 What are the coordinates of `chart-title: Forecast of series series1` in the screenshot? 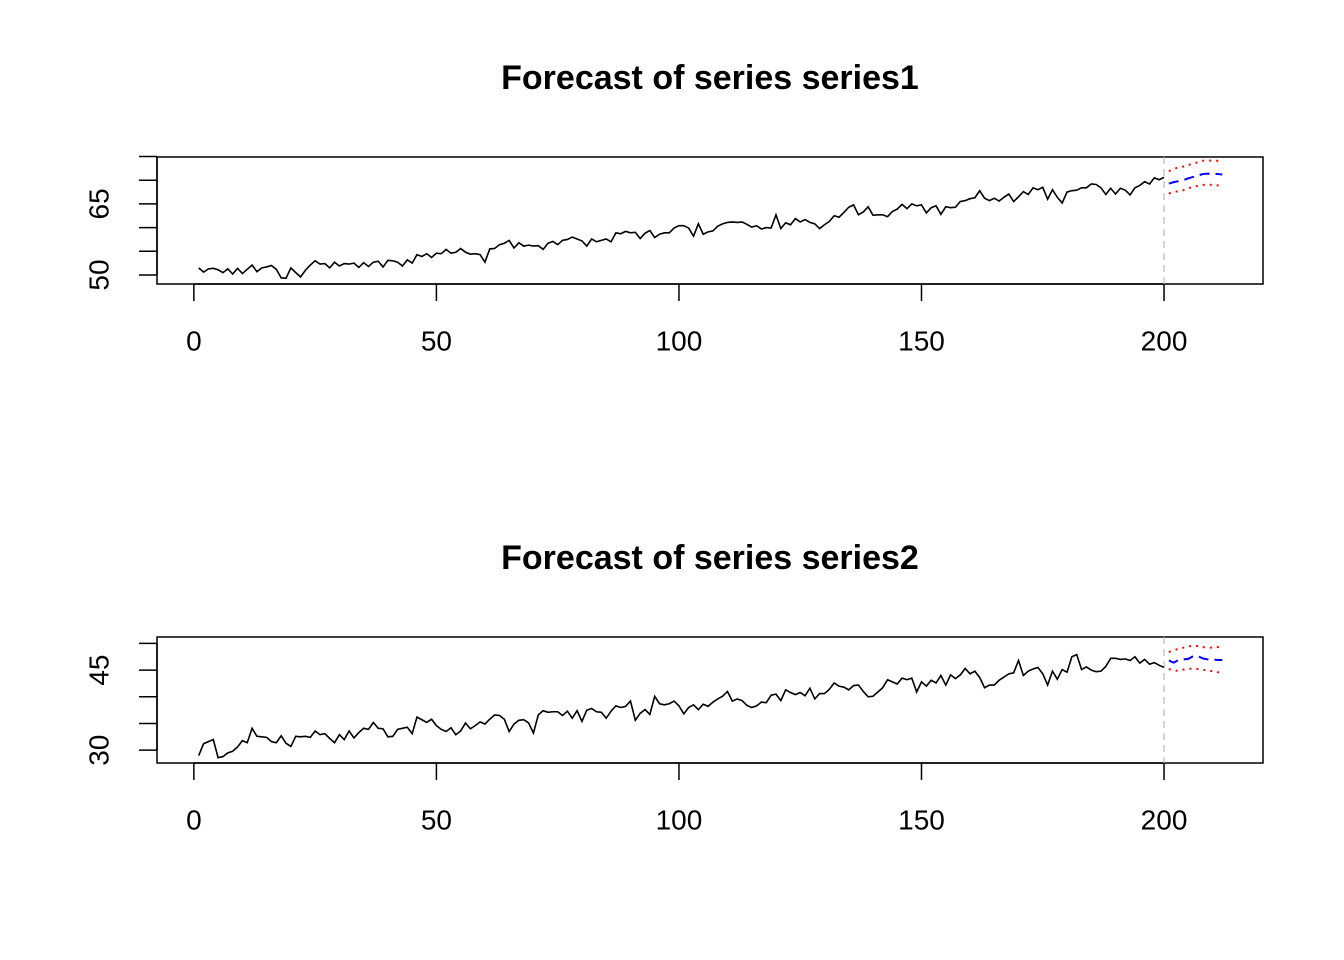 It's located at (710, 78).